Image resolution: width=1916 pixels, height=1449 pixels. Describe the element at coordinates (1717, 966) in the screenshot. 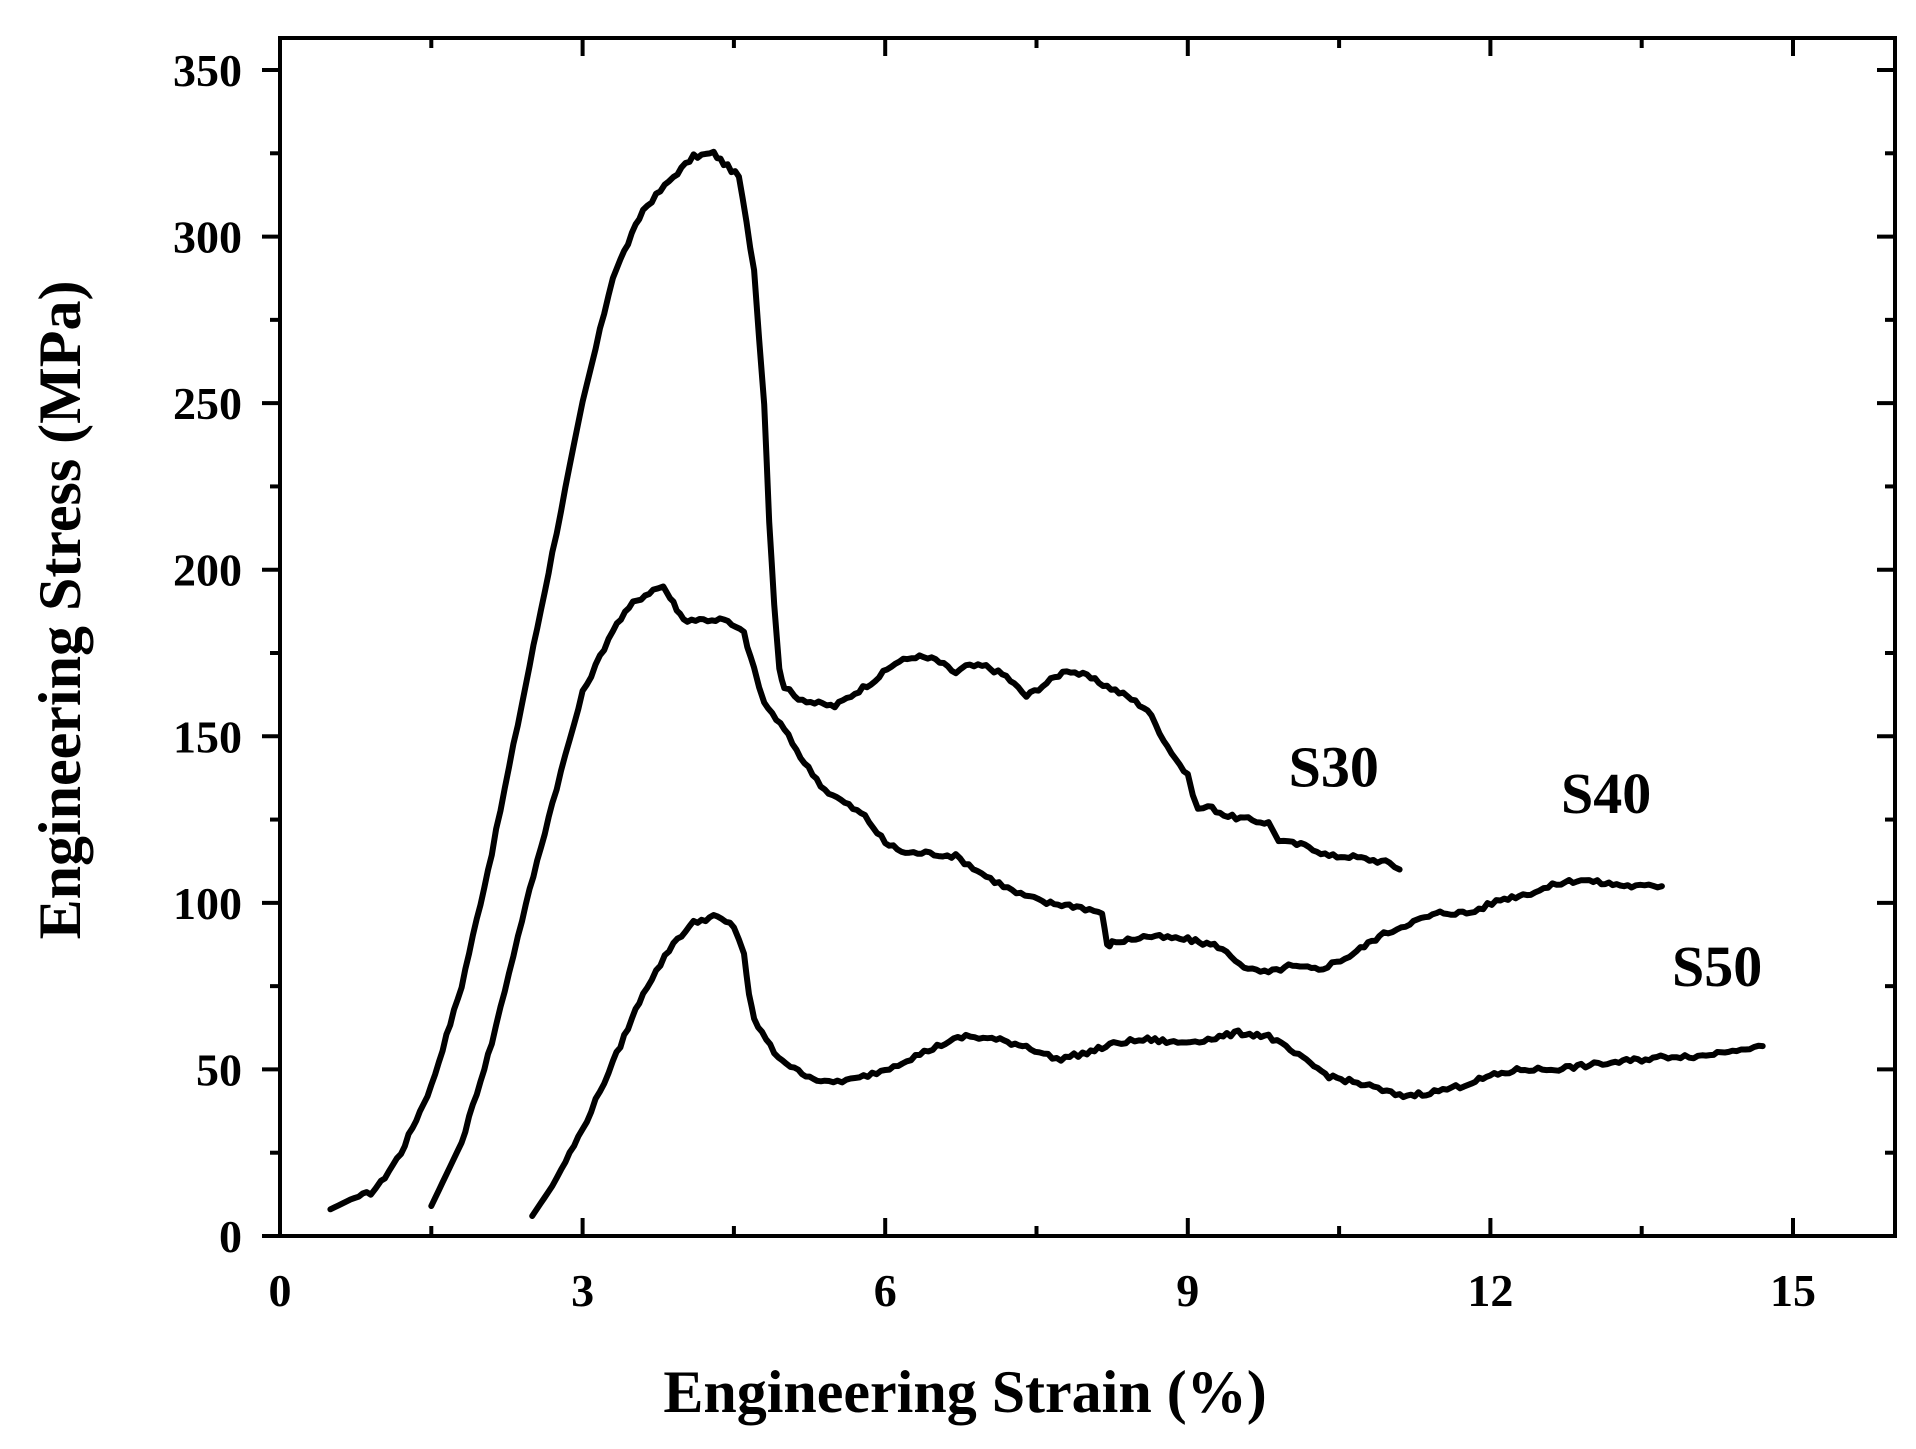

I see `series-label-s50: S50` at that location.